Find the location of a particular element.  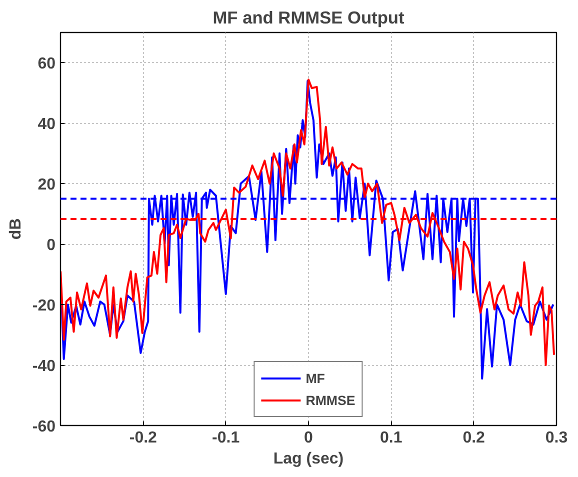

legend-label: RMMSE is located at coordinates (331, 400).